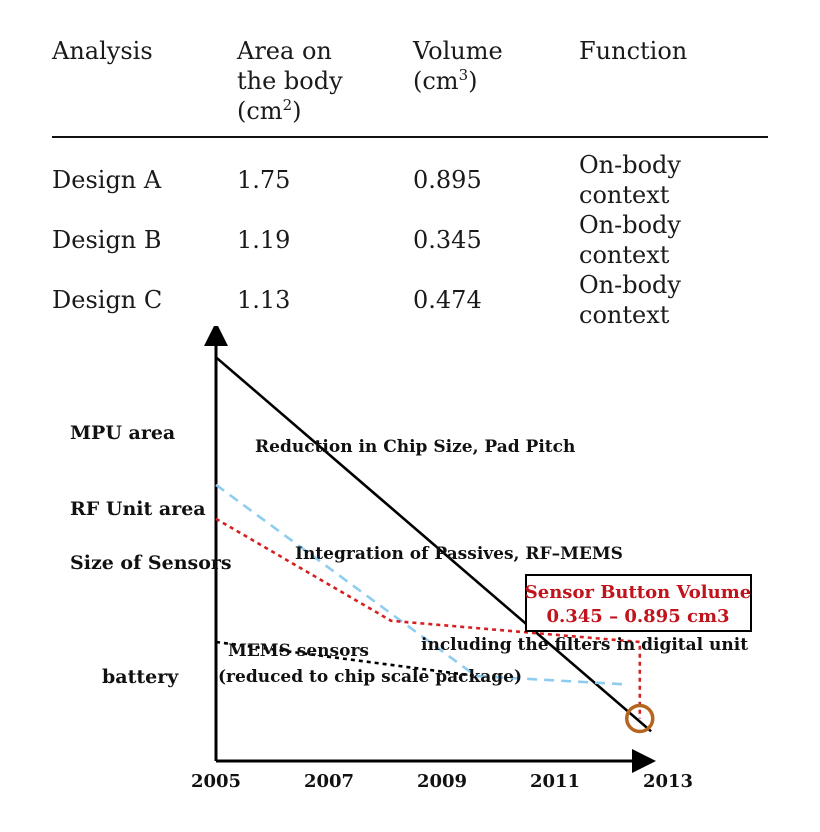  I want to click on y-label-mpu-area: MPU area, so click(122, 433).